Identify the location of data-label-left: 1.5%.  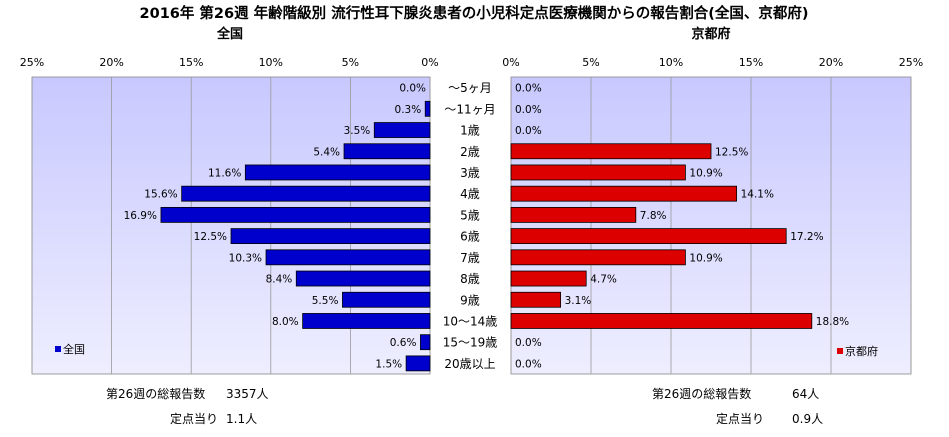
(388, 364).